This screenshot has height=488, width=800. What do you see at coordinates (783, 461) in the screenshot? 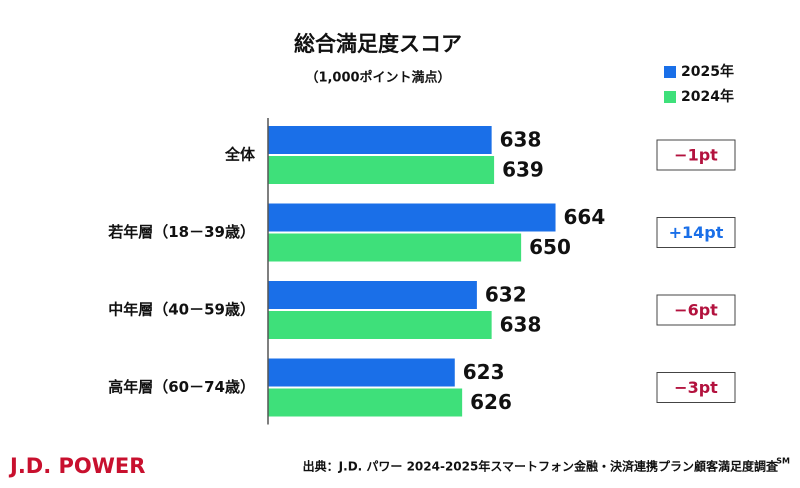
I see `source-mark: SM` at bounding box center [783, 461].